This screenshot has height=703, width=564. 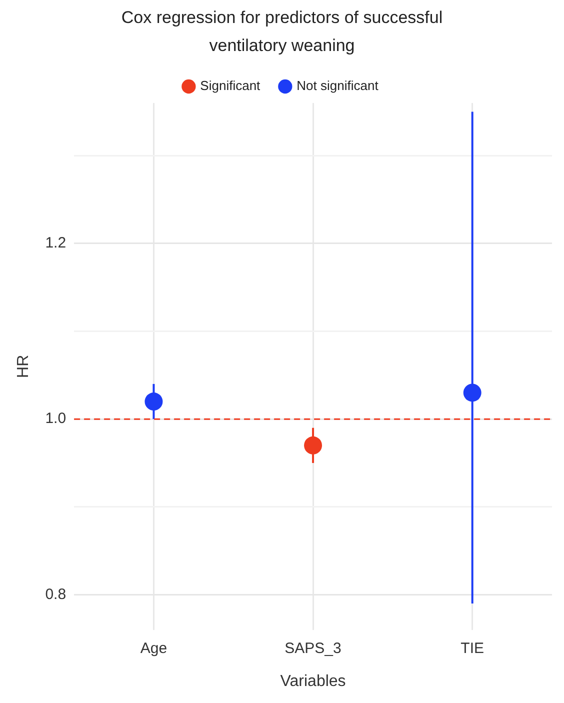 I want to click on x-tick-label: TIE, so click(x=472, y=648).